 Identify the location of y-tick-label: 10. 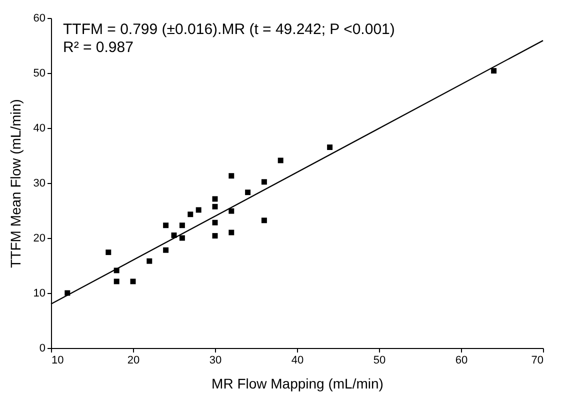
(39, 294).